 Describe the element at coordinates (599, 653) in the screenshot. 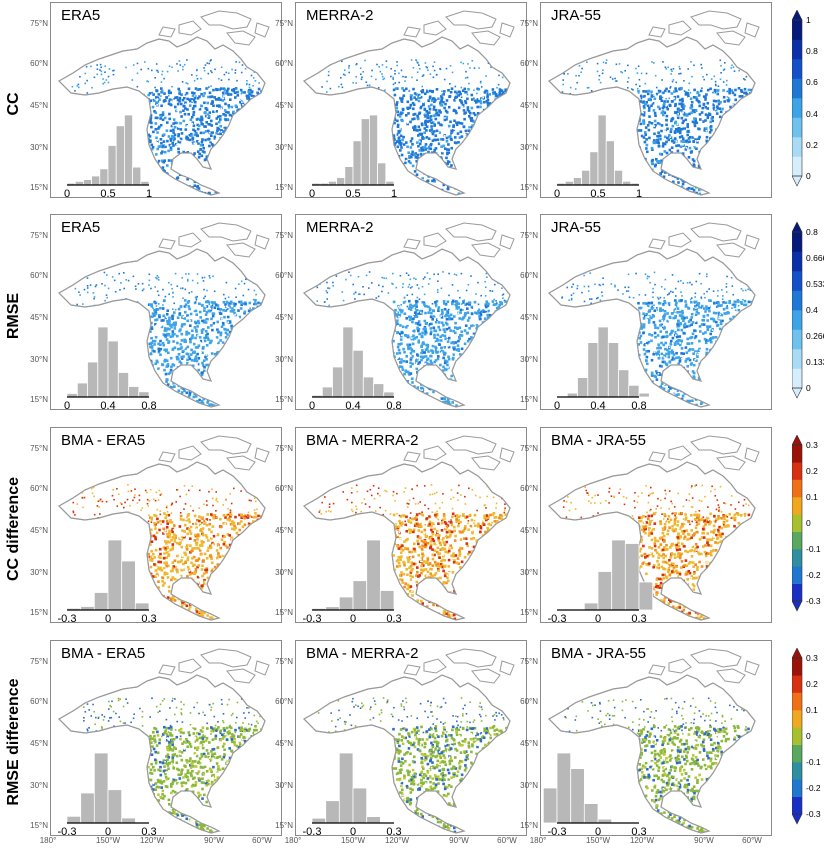

I see `panel-title: BMA - JRA-55` at that location.